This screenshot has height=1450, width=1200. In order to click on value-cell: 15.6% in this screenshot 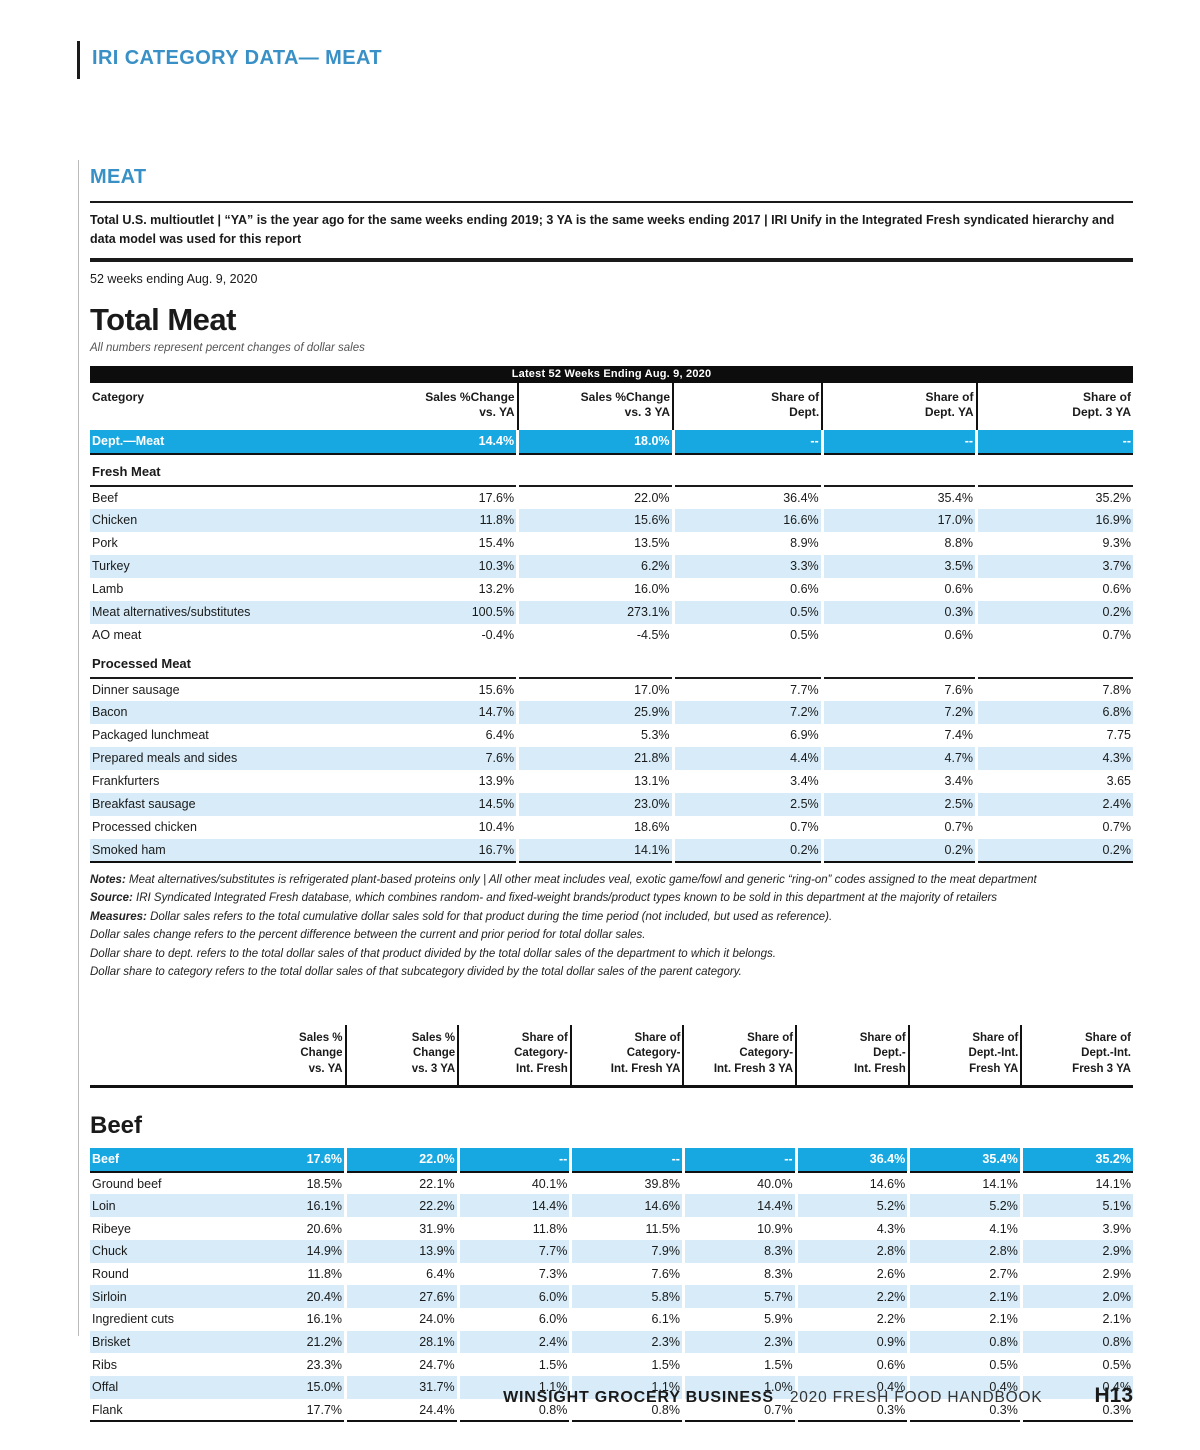, I will do `click(496, 689)`.